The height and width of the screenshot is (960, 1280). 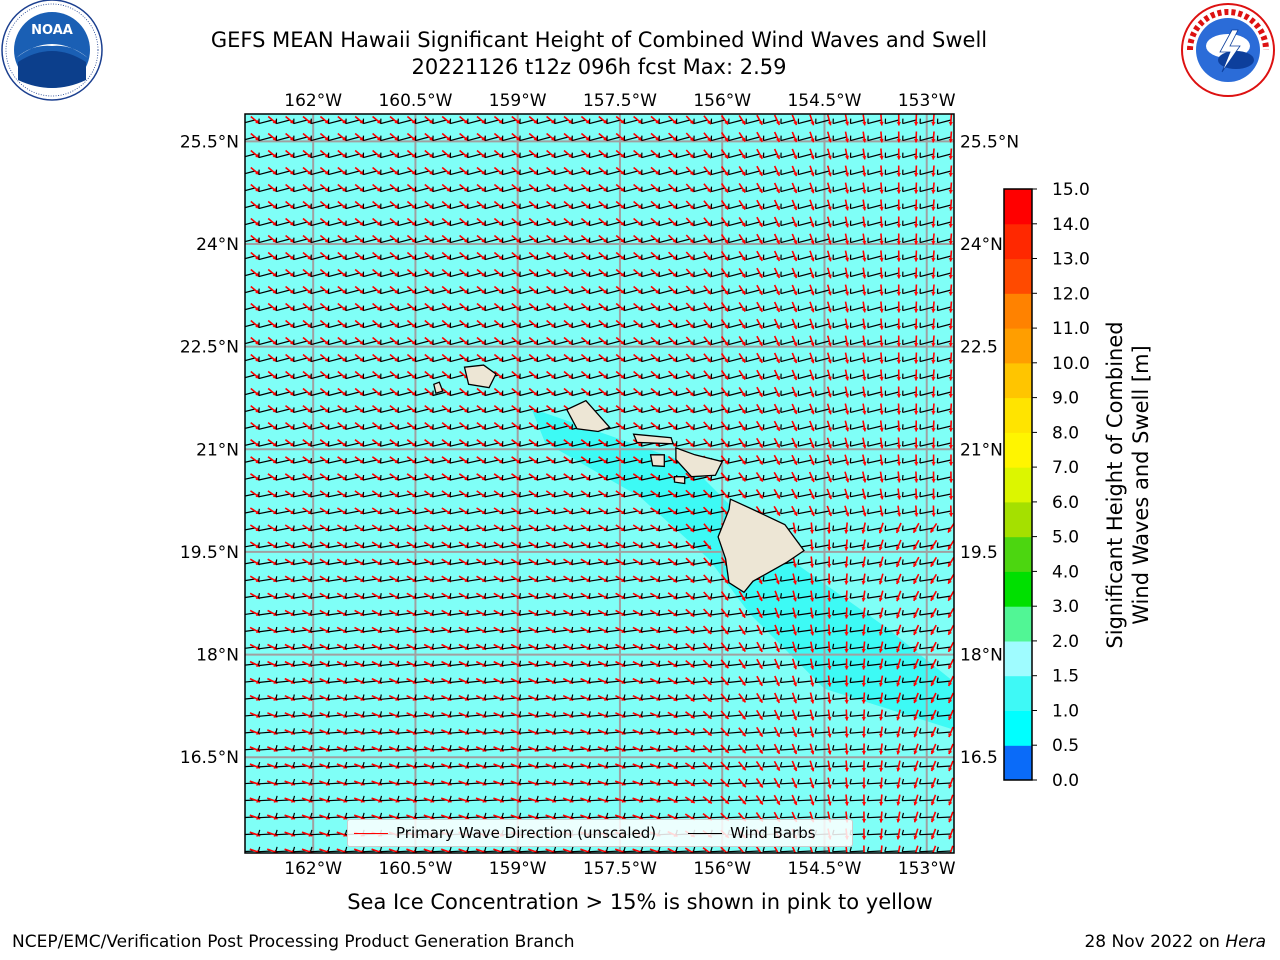 What do you see at coordinates (824, 101) in the screenshot?
I see `lon-label-top: 154.5°W` at bounding box center [824, 101].